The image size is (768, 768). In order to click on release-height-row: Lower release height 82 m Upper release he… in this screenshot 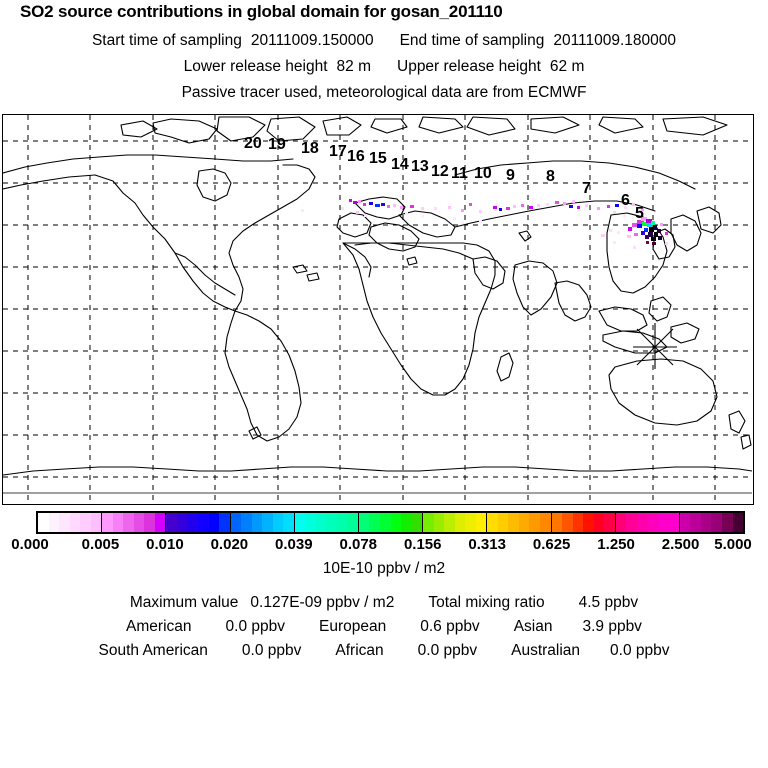, I will do `click(384, 67)`.